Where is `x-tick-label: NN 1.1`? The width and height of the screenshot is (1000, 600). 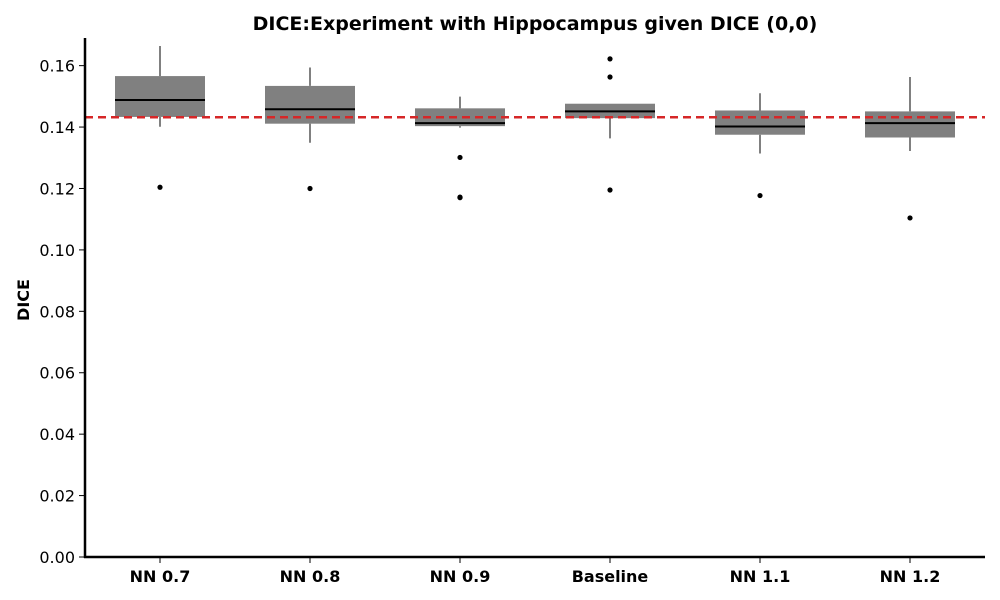 x-tick-label: NN 1.1 is located at coordinates (760, 576).